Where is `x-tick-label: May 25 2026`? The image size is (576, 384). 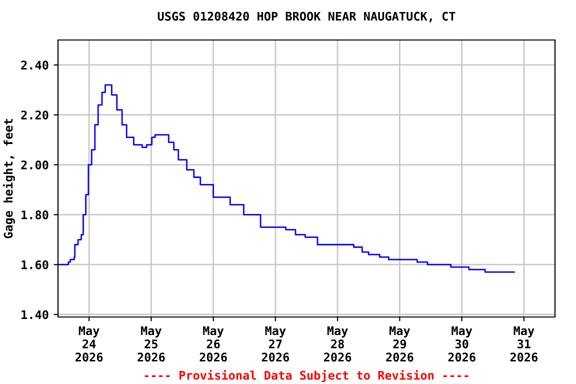 x-tick-label: May 25 2026 is located at coordinates (151, 344).